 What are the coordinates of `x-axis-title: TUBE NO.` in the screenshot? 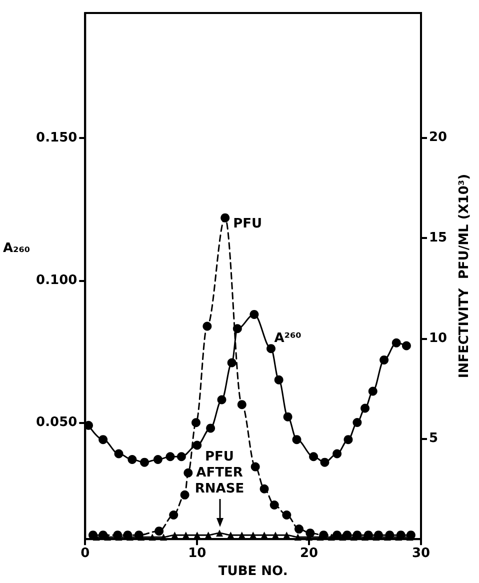 It's located at (253, 571).